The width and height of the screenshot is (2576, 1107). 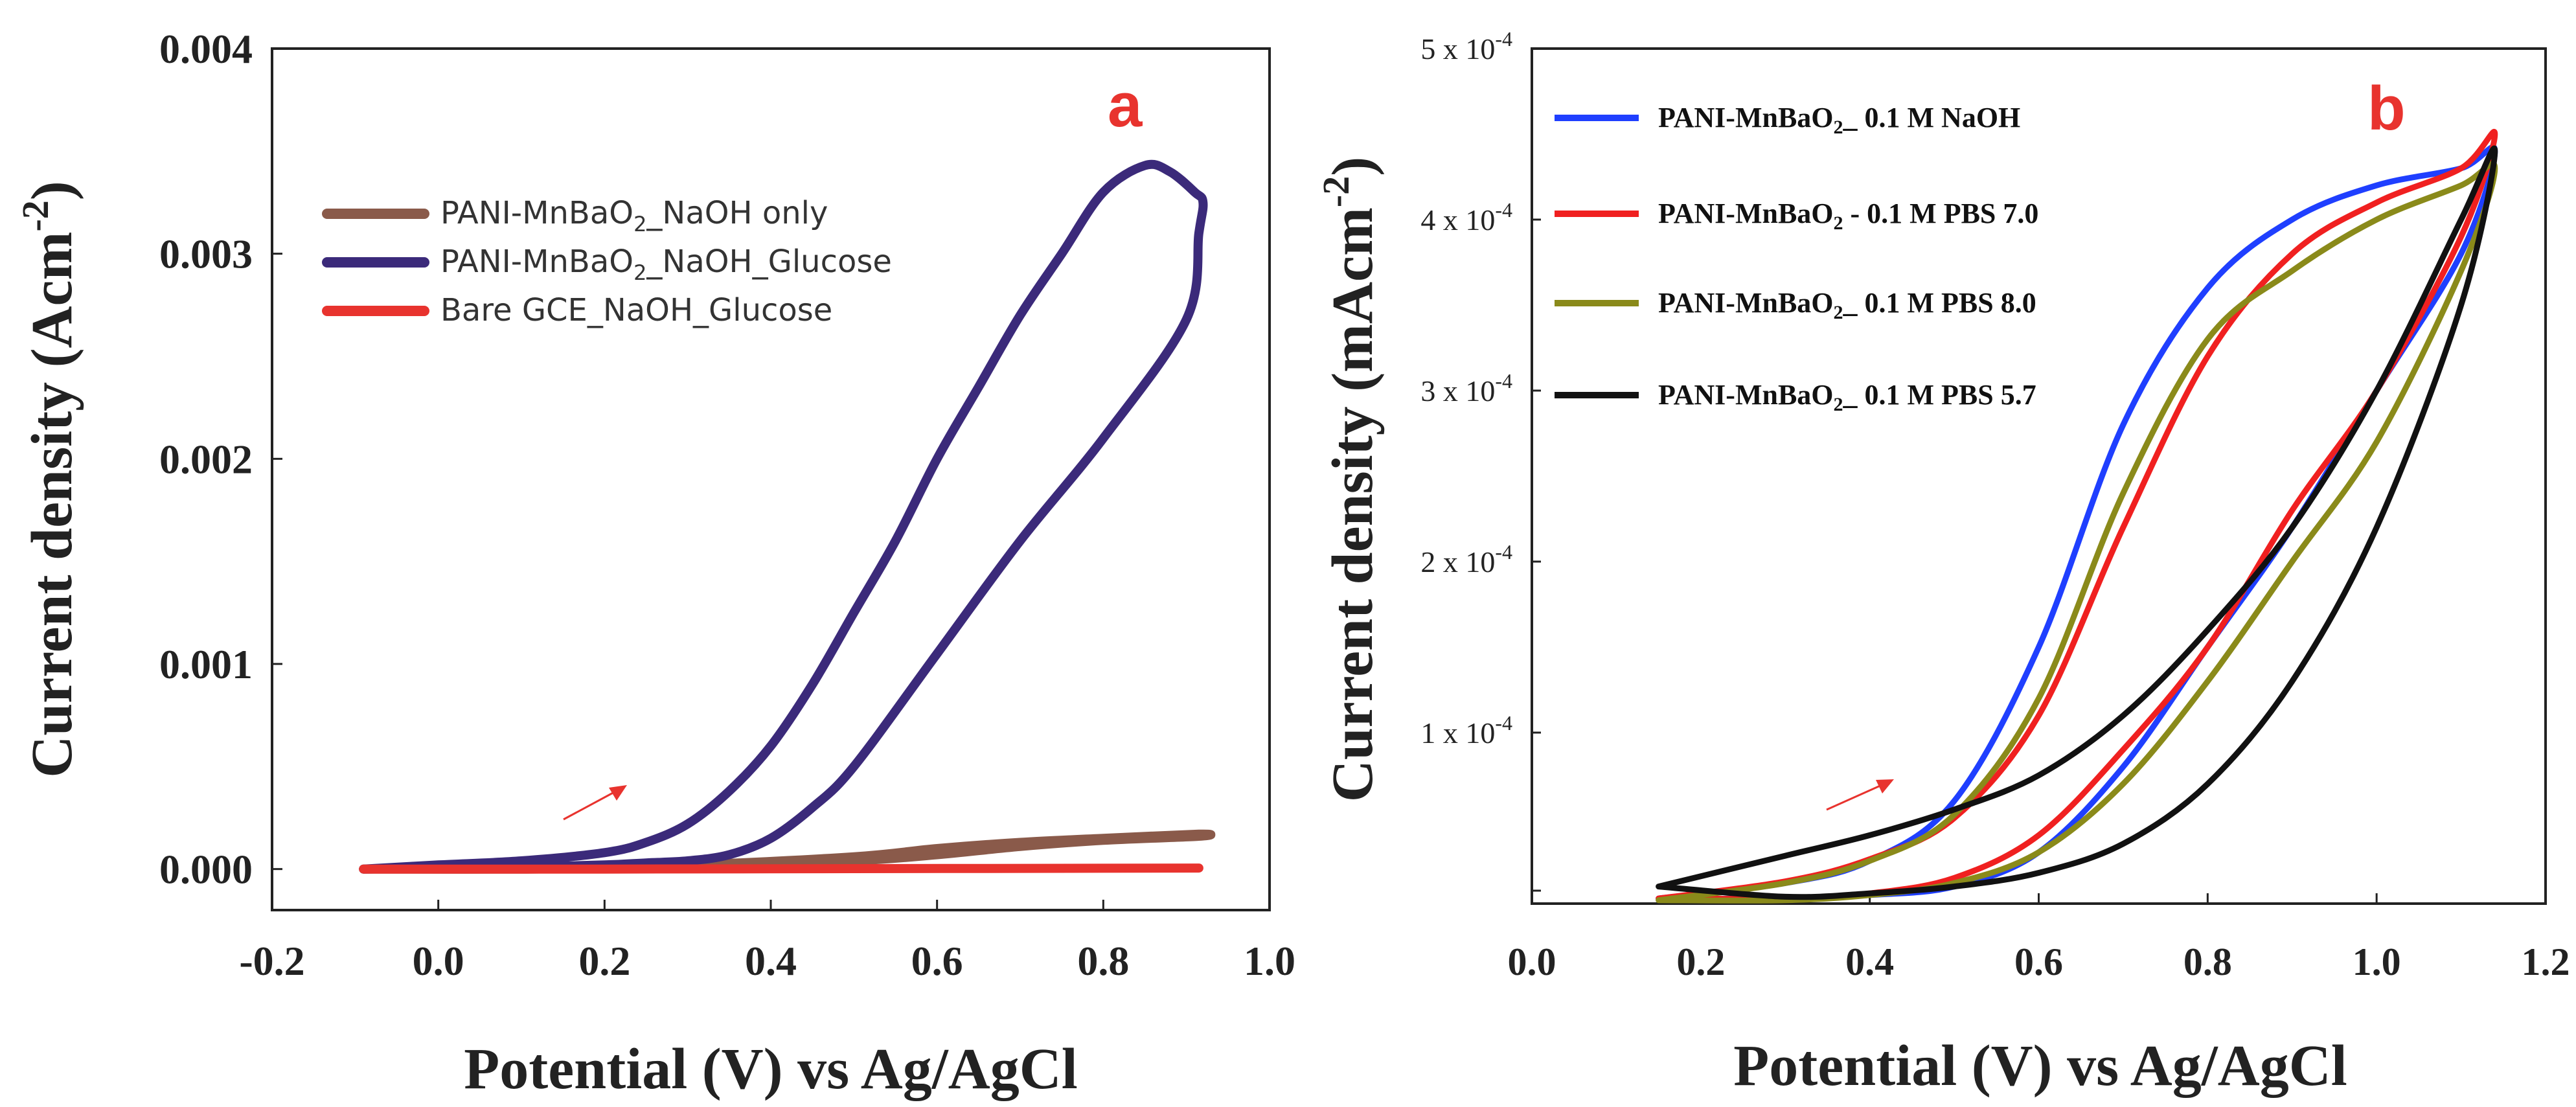 What do you see at coordinates (1847, 305) in the screenshot?
I see `panel-b-legend-entry: PANI-MnBaO2_ 0.1 M PBS 8.0` at bounding box center [1847, 305].